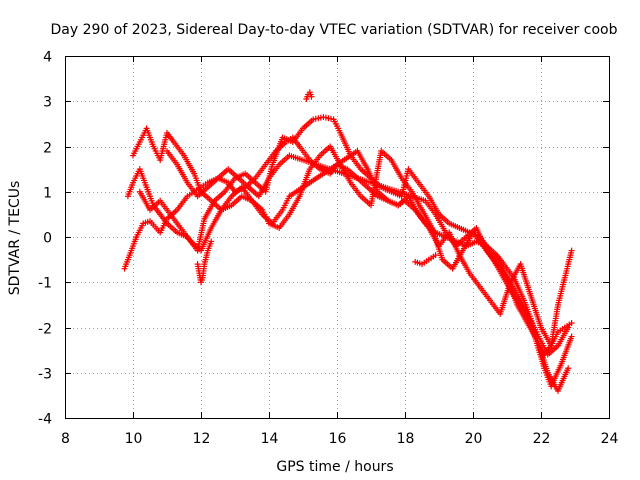 This screenshot has height=480, width=640. Describe the element at coordinates (47, 239) in the screenshot. I see `y-tick-label: 0` at that location.